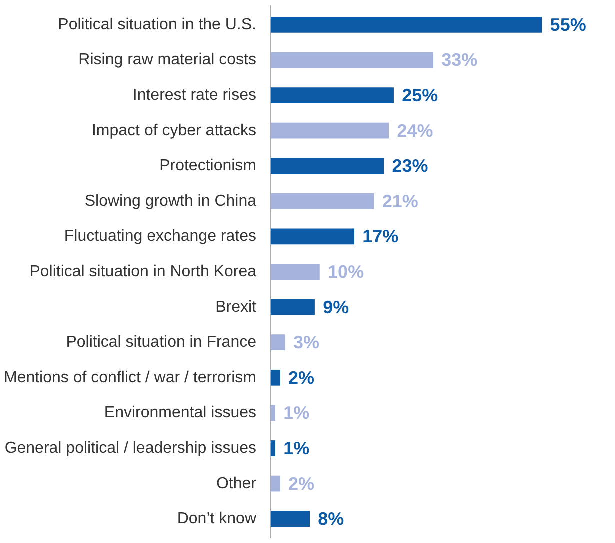 The width and height of the screenshot is (615, 543). Describe the element at coordinates (170, 201) in the screenshot. I see `y-tick-label: Slowing growth in China` at that location.